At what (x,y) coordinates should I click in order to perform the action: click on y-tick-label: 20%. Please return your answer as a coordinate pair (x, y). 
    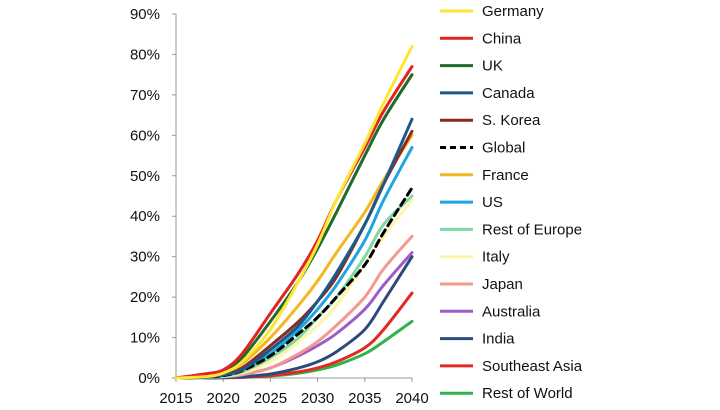
    Looking at the image, I should click on (145, 297).